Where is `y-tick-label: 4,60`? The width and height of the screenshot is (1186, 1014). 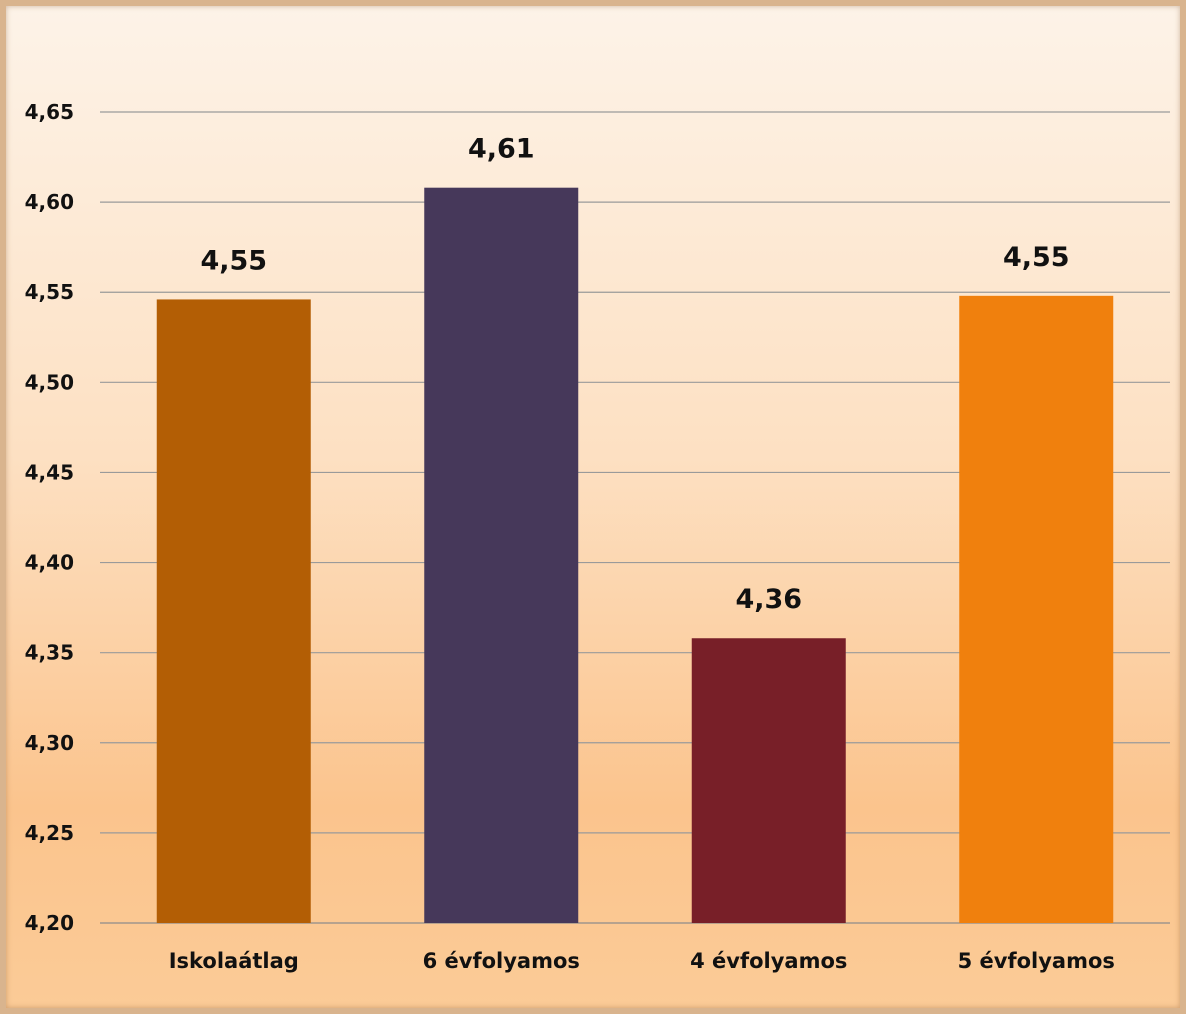
y-tick-label: 4,60 is located at coordinates (49, 202).